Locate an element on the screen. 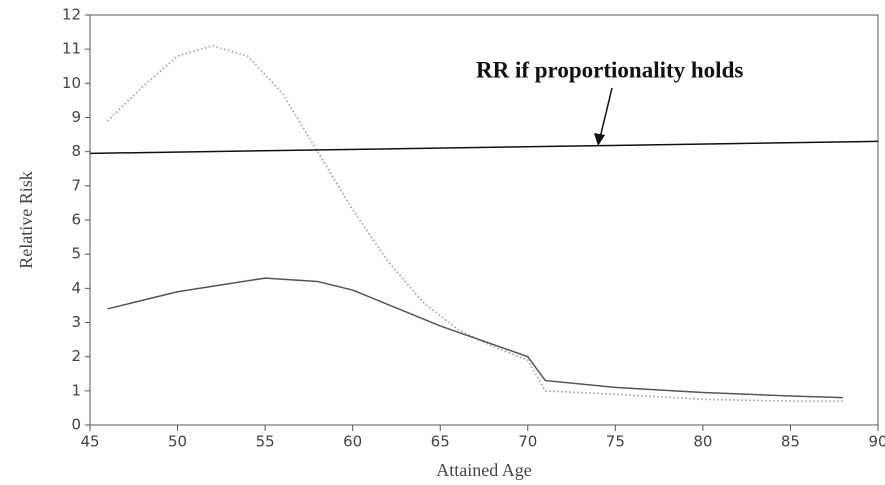  x-tick-label: 65 is located at coordinates (440, 442).